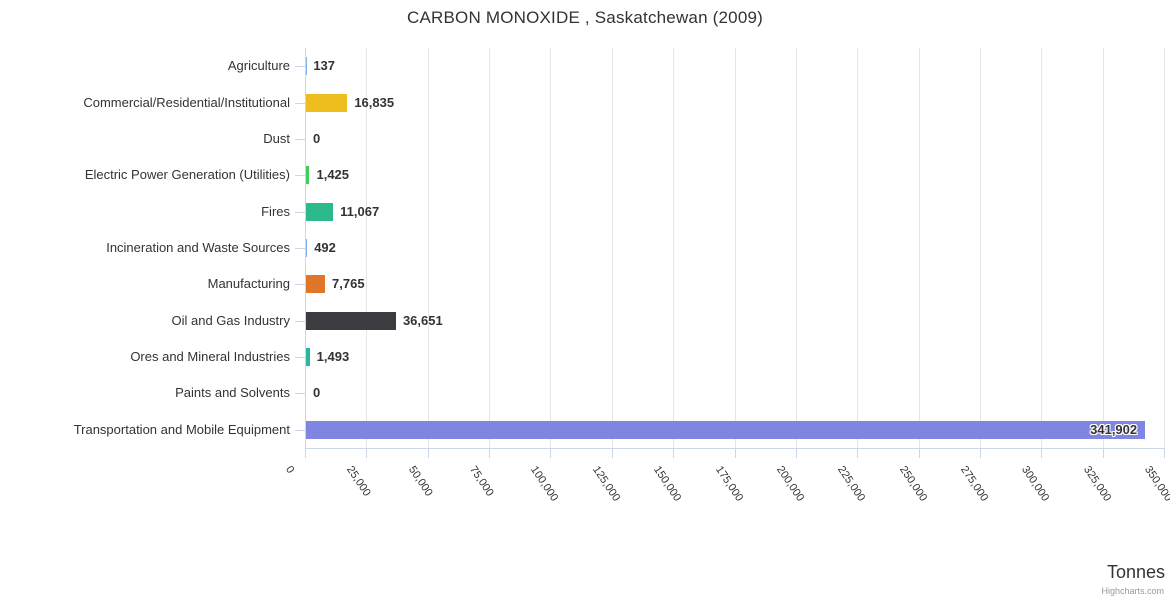 This screenshot has width=1170, height=600. I want to click on category-label: Commercial/Residential/Institutional, so click(186, 102).